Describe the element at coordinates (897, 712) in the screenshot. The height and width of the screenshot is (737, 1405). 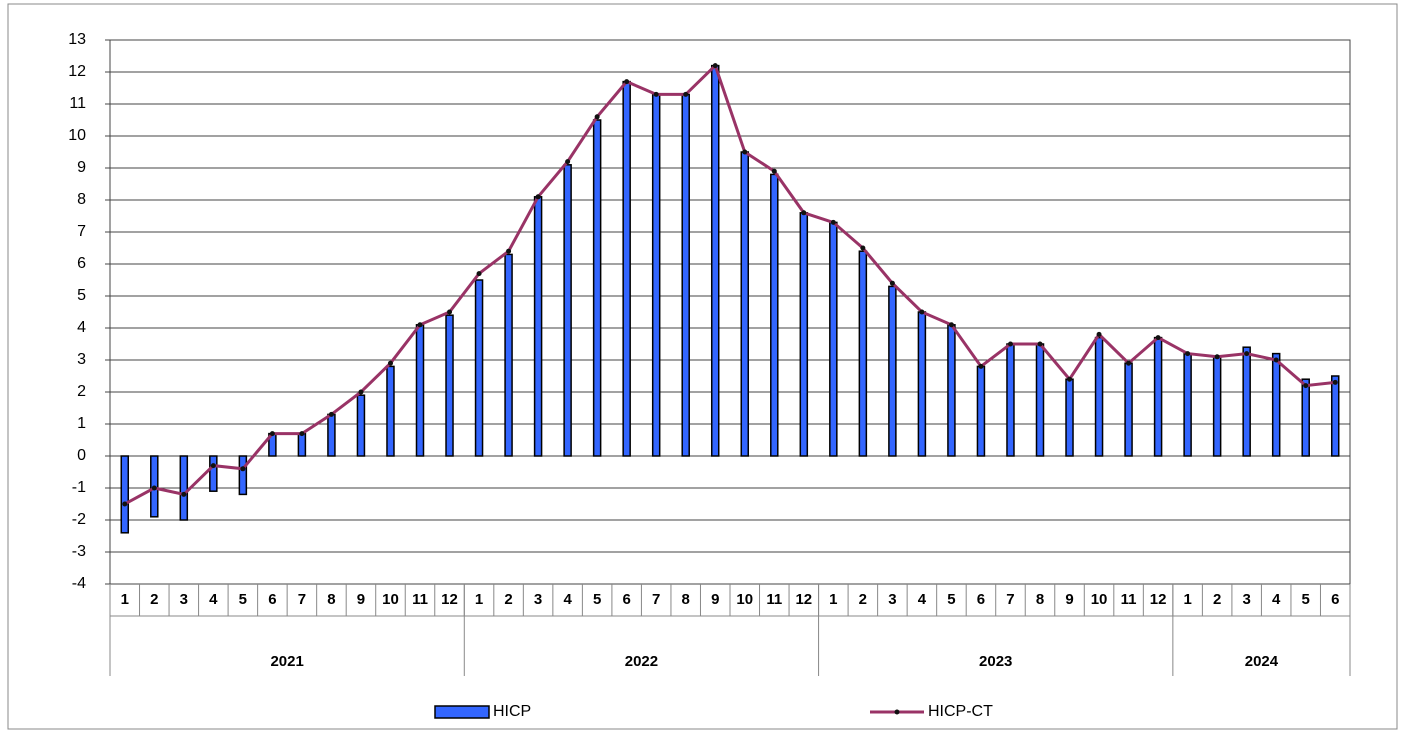
I see `legend-marker` at that location.